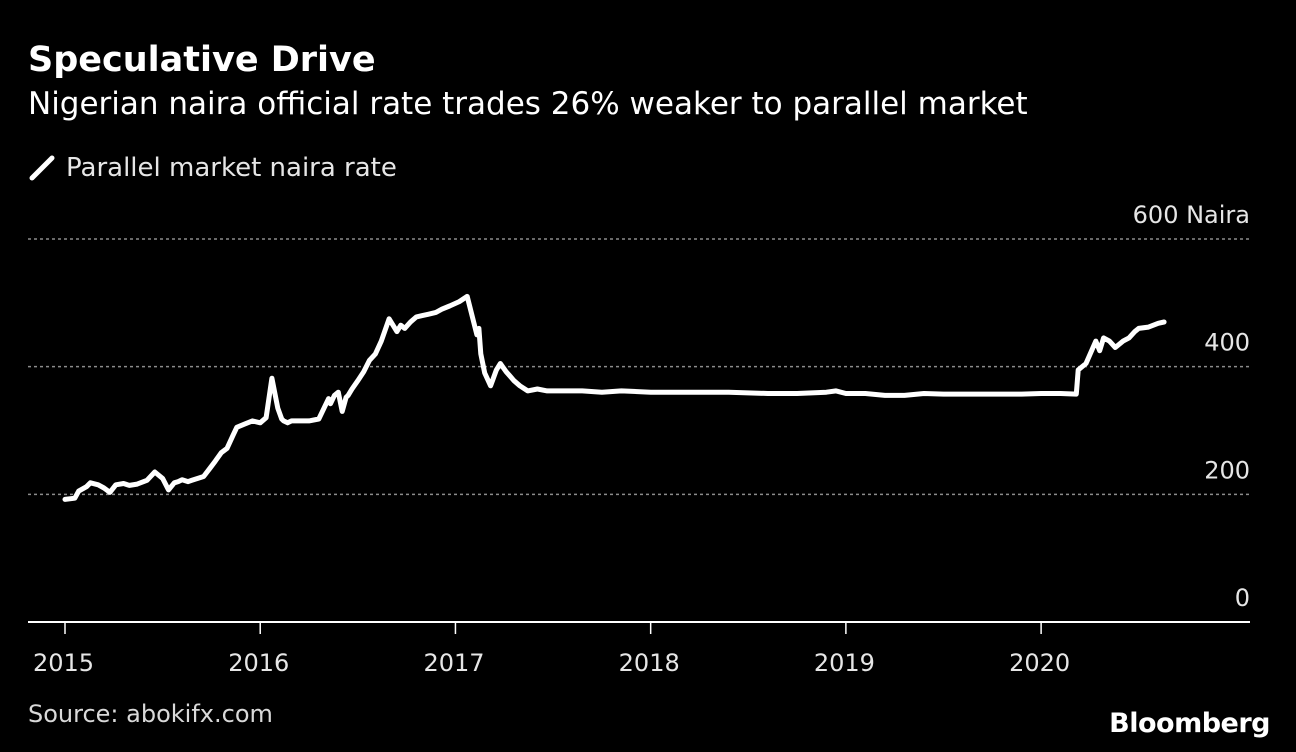 The image size is (1296, 752). I want to click on x-axis, so click(639, 627).